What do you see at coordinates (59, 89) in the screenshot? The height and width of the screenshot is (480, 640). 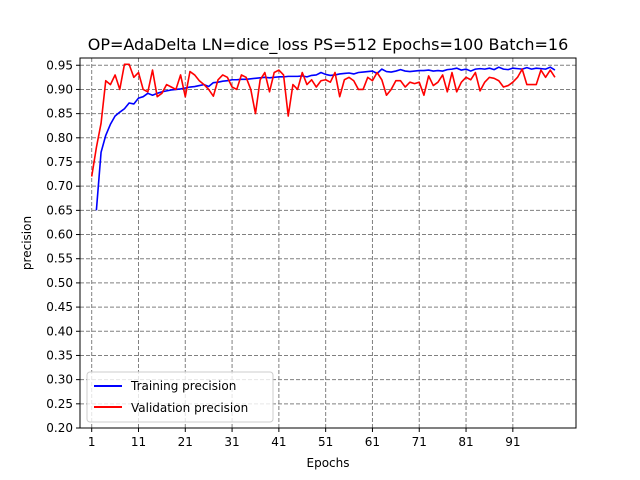 I see `y-tick-label: 0.90` at bounding box center [59, 89].